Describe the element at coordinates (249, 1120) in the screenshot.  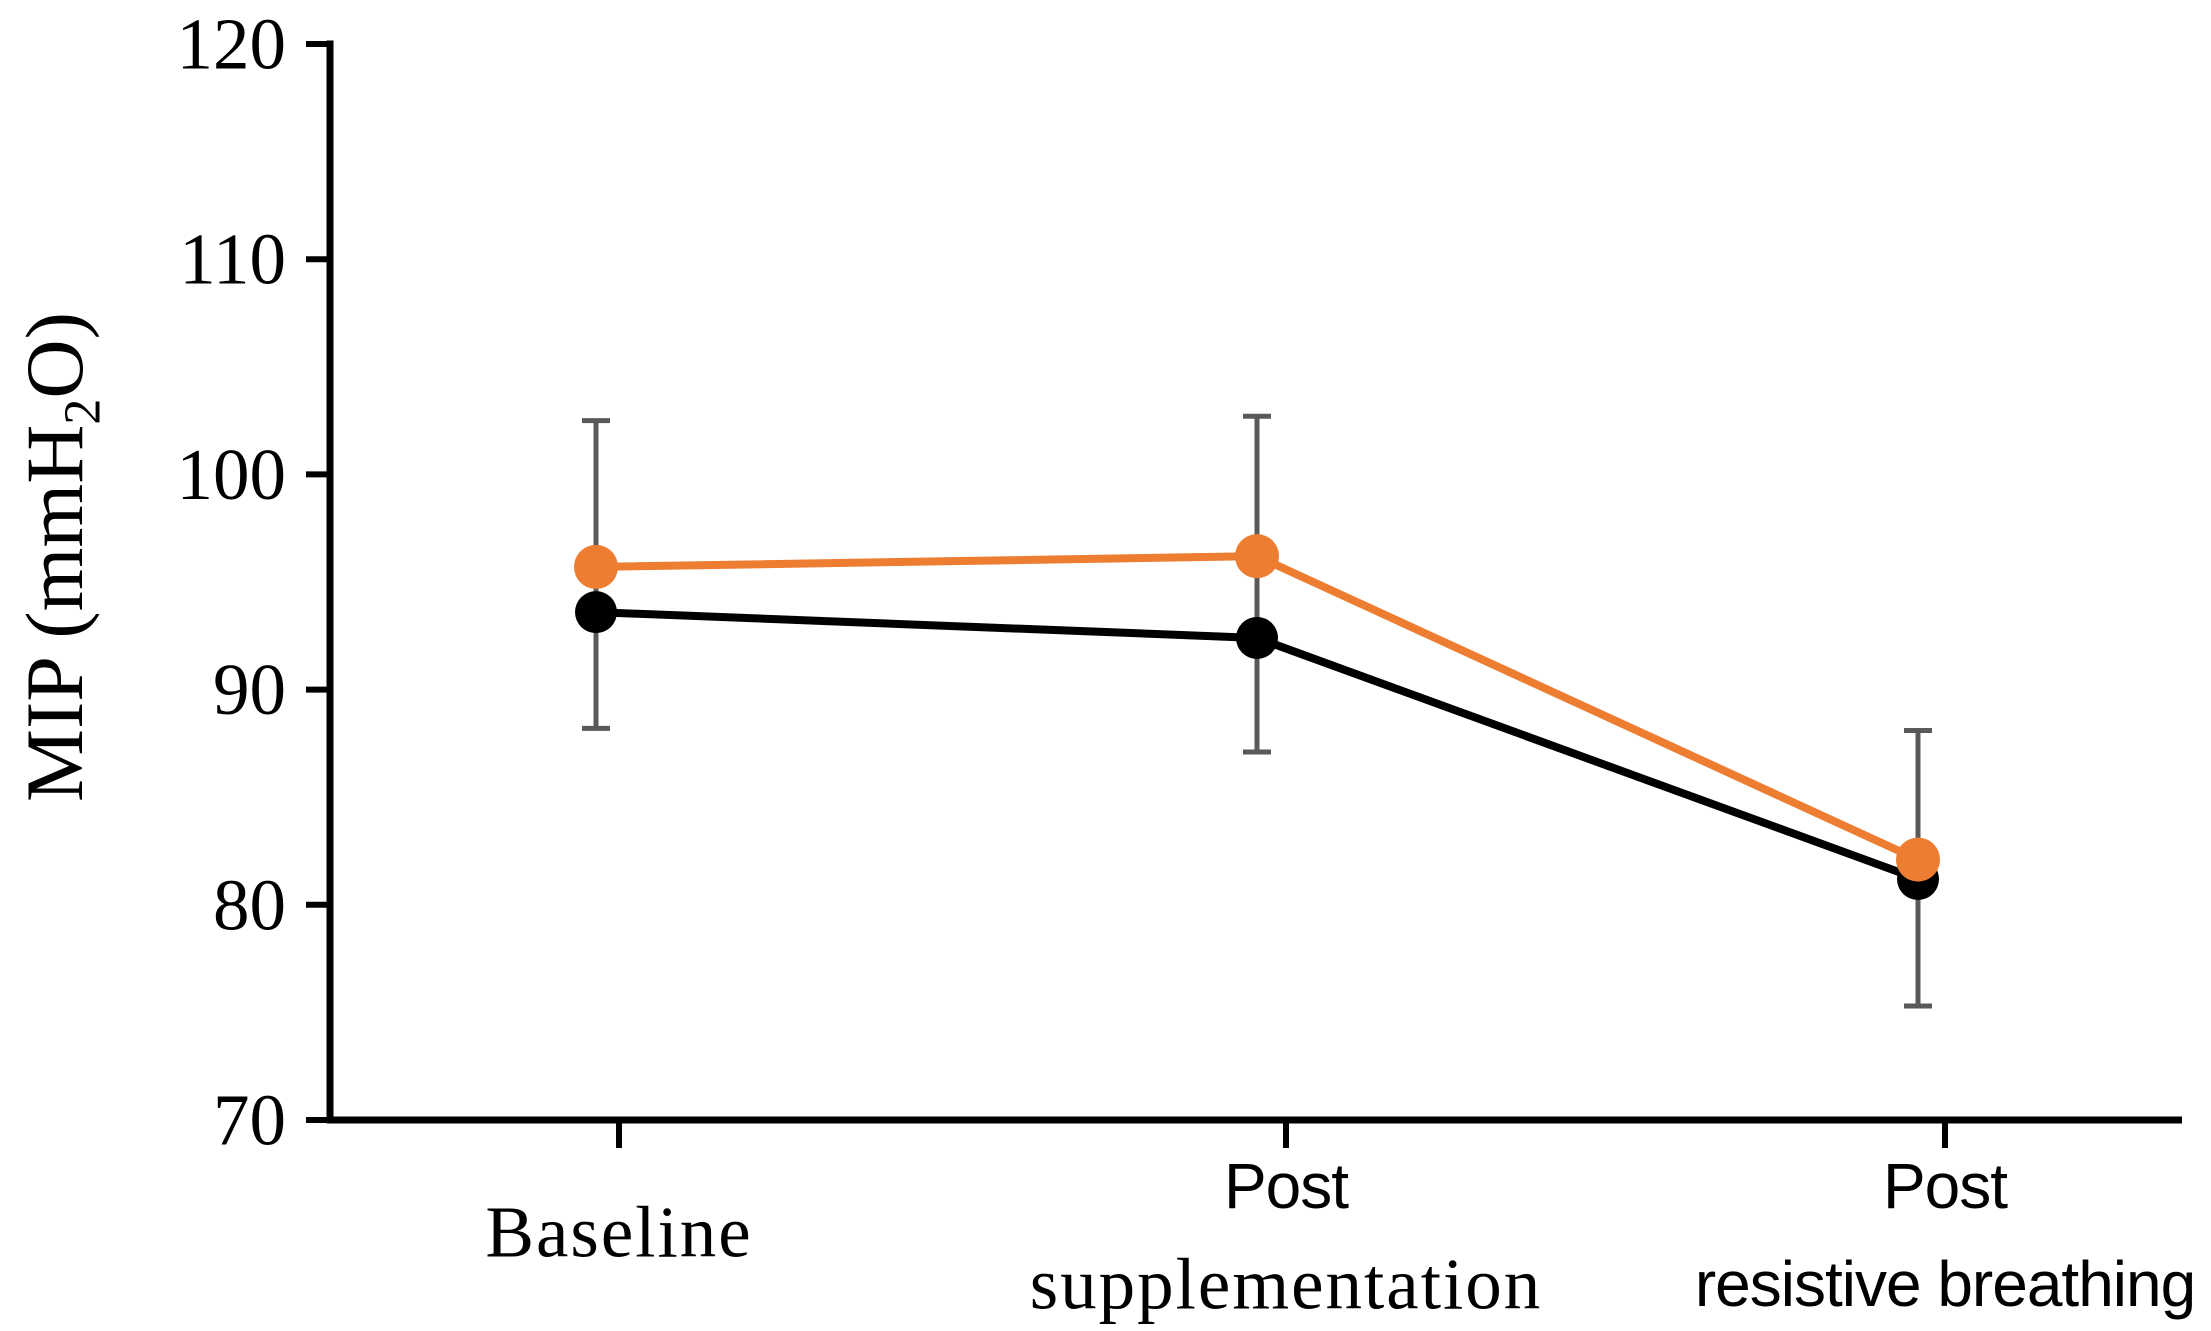
I see `y-tick-label: 70` at that location.